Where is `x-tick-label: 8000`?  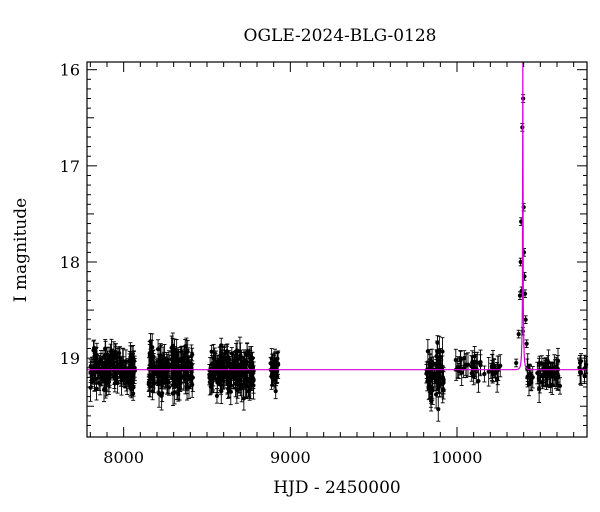
x-tick-label: 8000 is located at coordinates (123, 457).